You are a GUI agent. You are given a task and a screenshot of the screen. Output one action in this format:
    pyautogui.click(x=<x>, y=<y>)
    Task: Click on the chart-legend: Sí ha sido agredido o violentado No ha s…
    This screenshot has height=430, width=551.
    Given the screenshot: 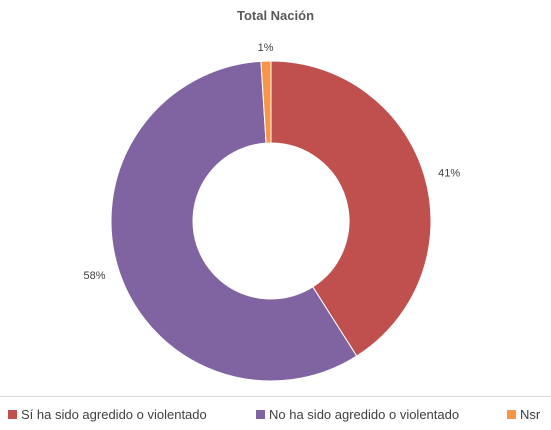 What is the action you would take?
    pyautogui.click(x=275, y=413)
    